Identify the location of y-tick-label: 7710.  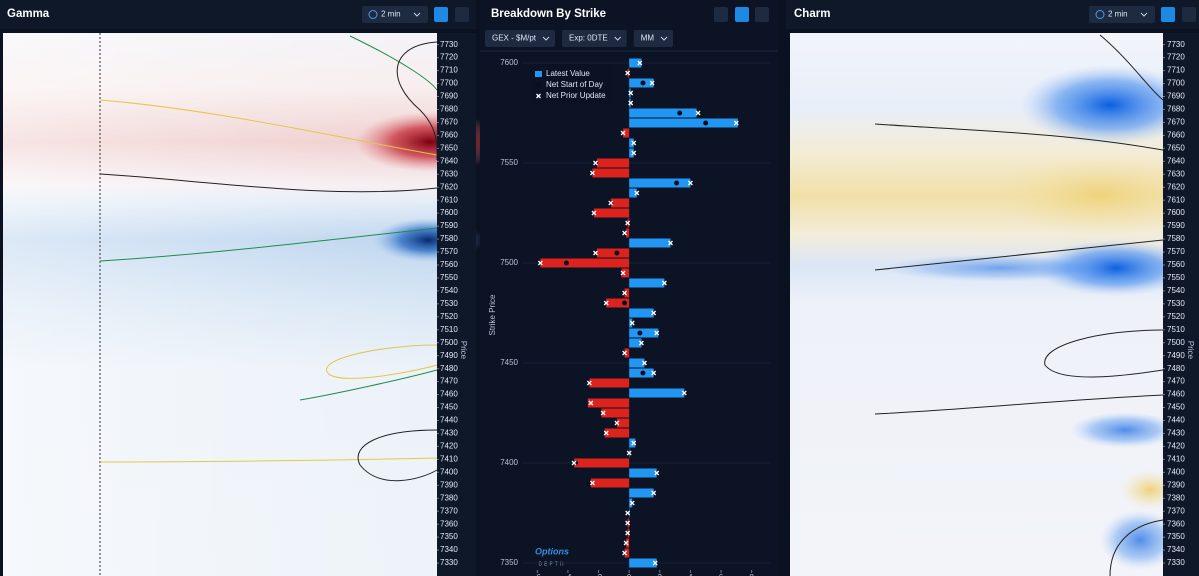
(449, 70).